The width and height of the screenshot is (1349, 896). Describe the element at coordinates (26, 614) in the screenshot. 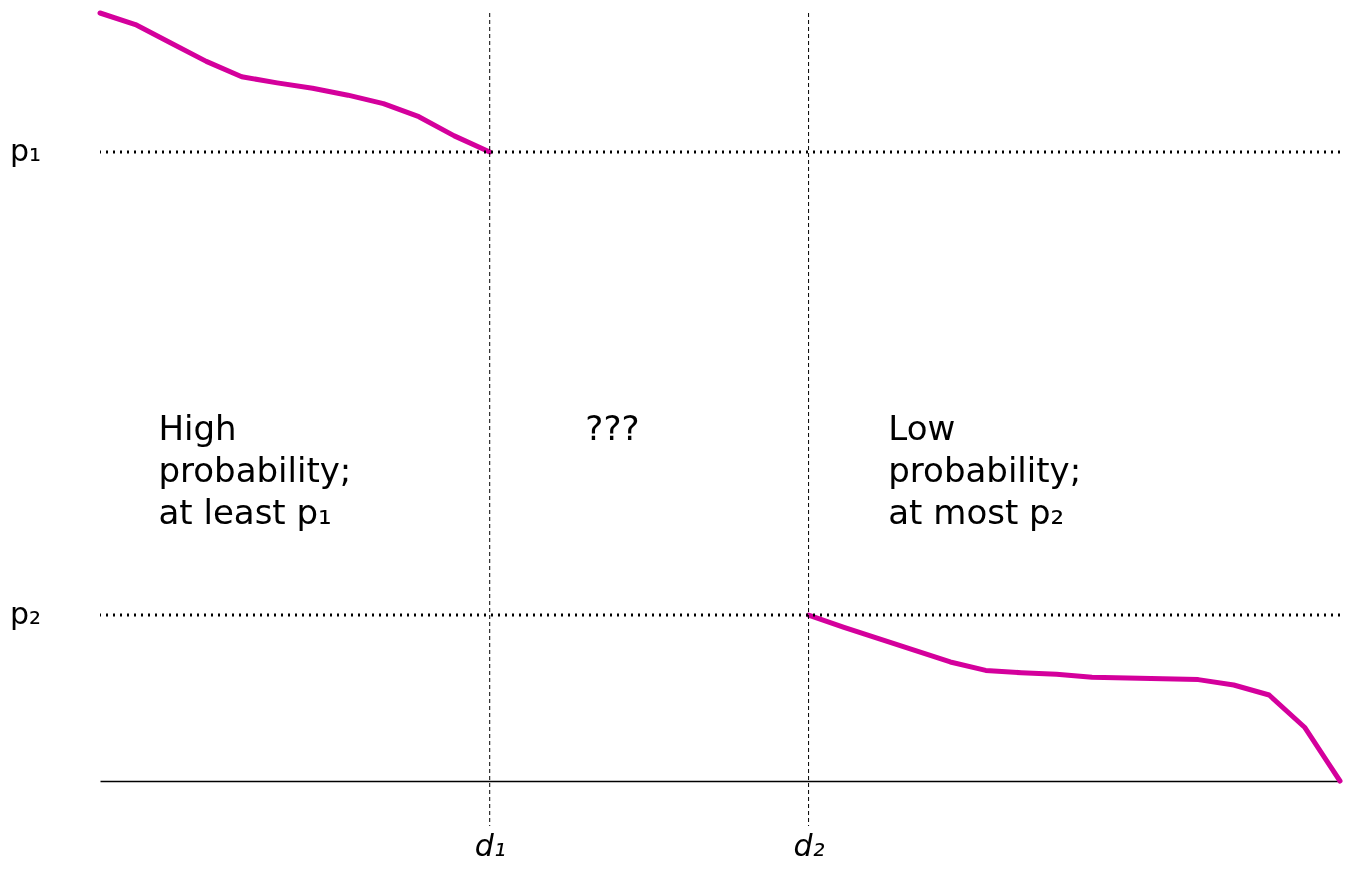

I see `ref-line-label: p₂` at that location.